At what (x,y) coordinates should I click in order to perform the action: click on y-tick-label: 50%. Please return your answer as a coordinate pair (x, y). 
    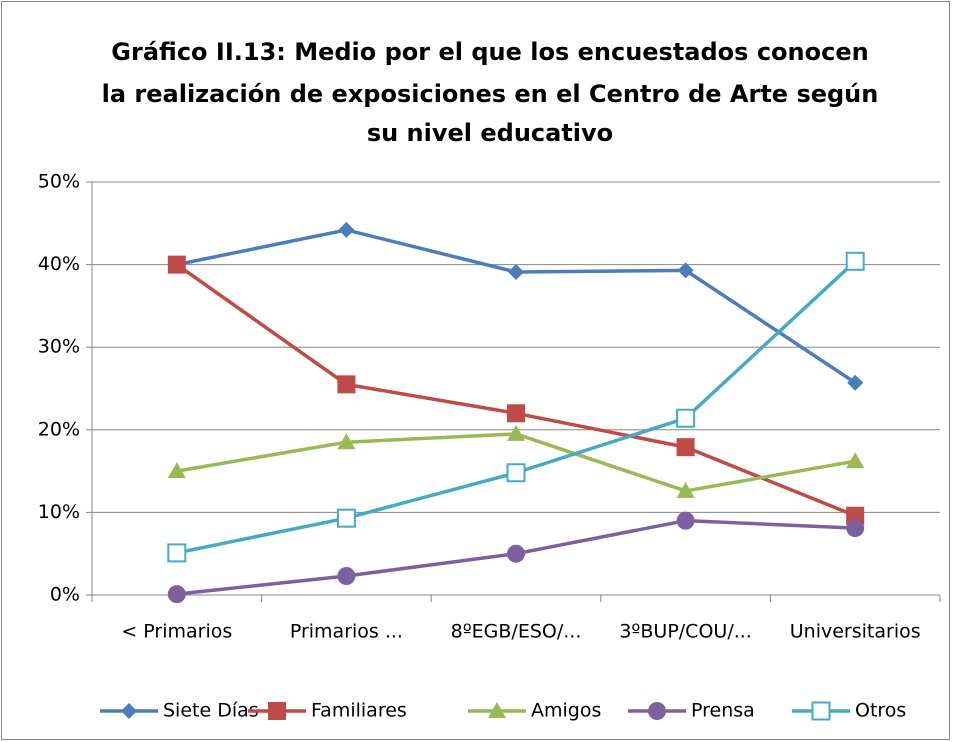
    Looking at the image, I should click on (59, 182).